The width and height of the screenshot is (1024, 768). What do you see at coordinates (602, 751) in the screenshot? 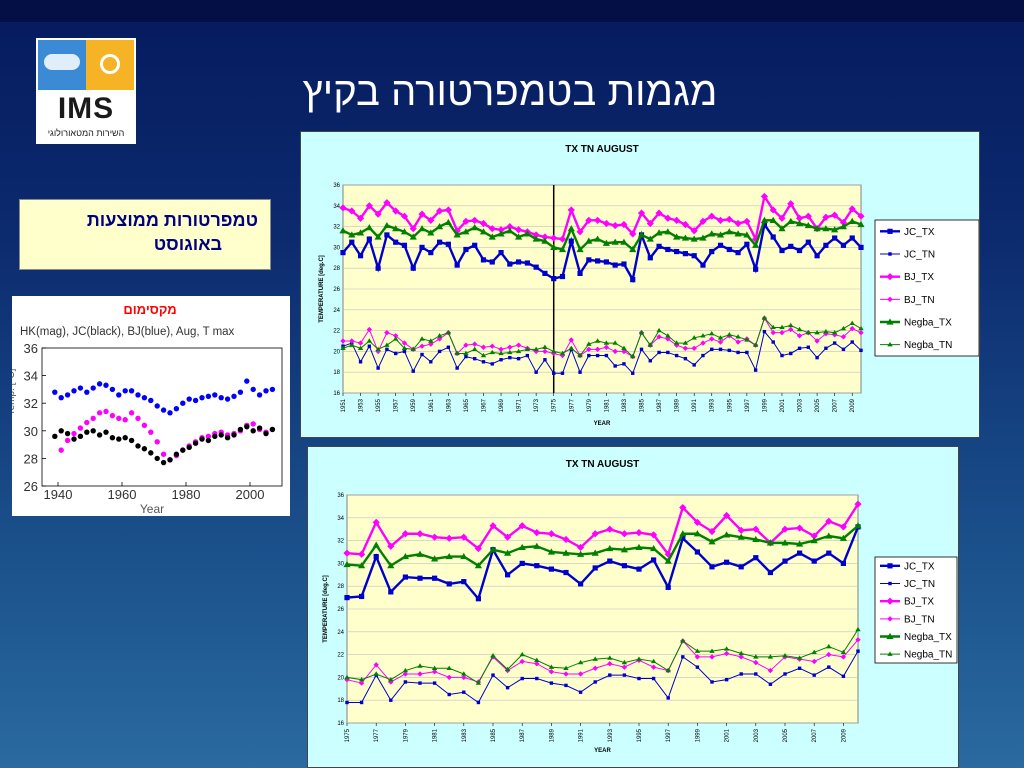
I see `x-axis-label: YEAR` at bounding box center [602, 751].